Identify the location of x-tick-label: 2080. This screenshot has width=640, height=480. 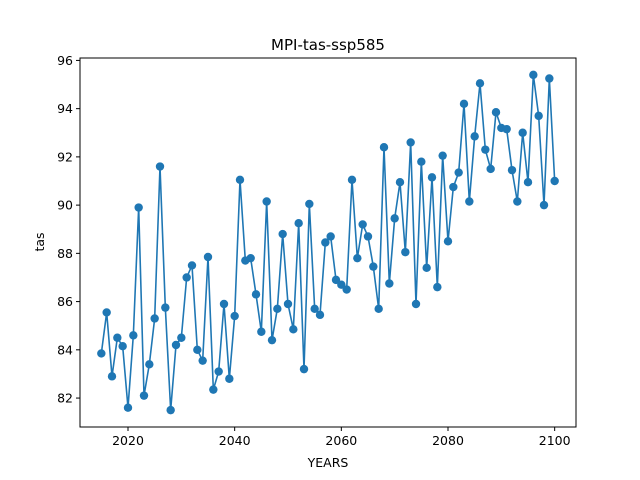
(448, 440).